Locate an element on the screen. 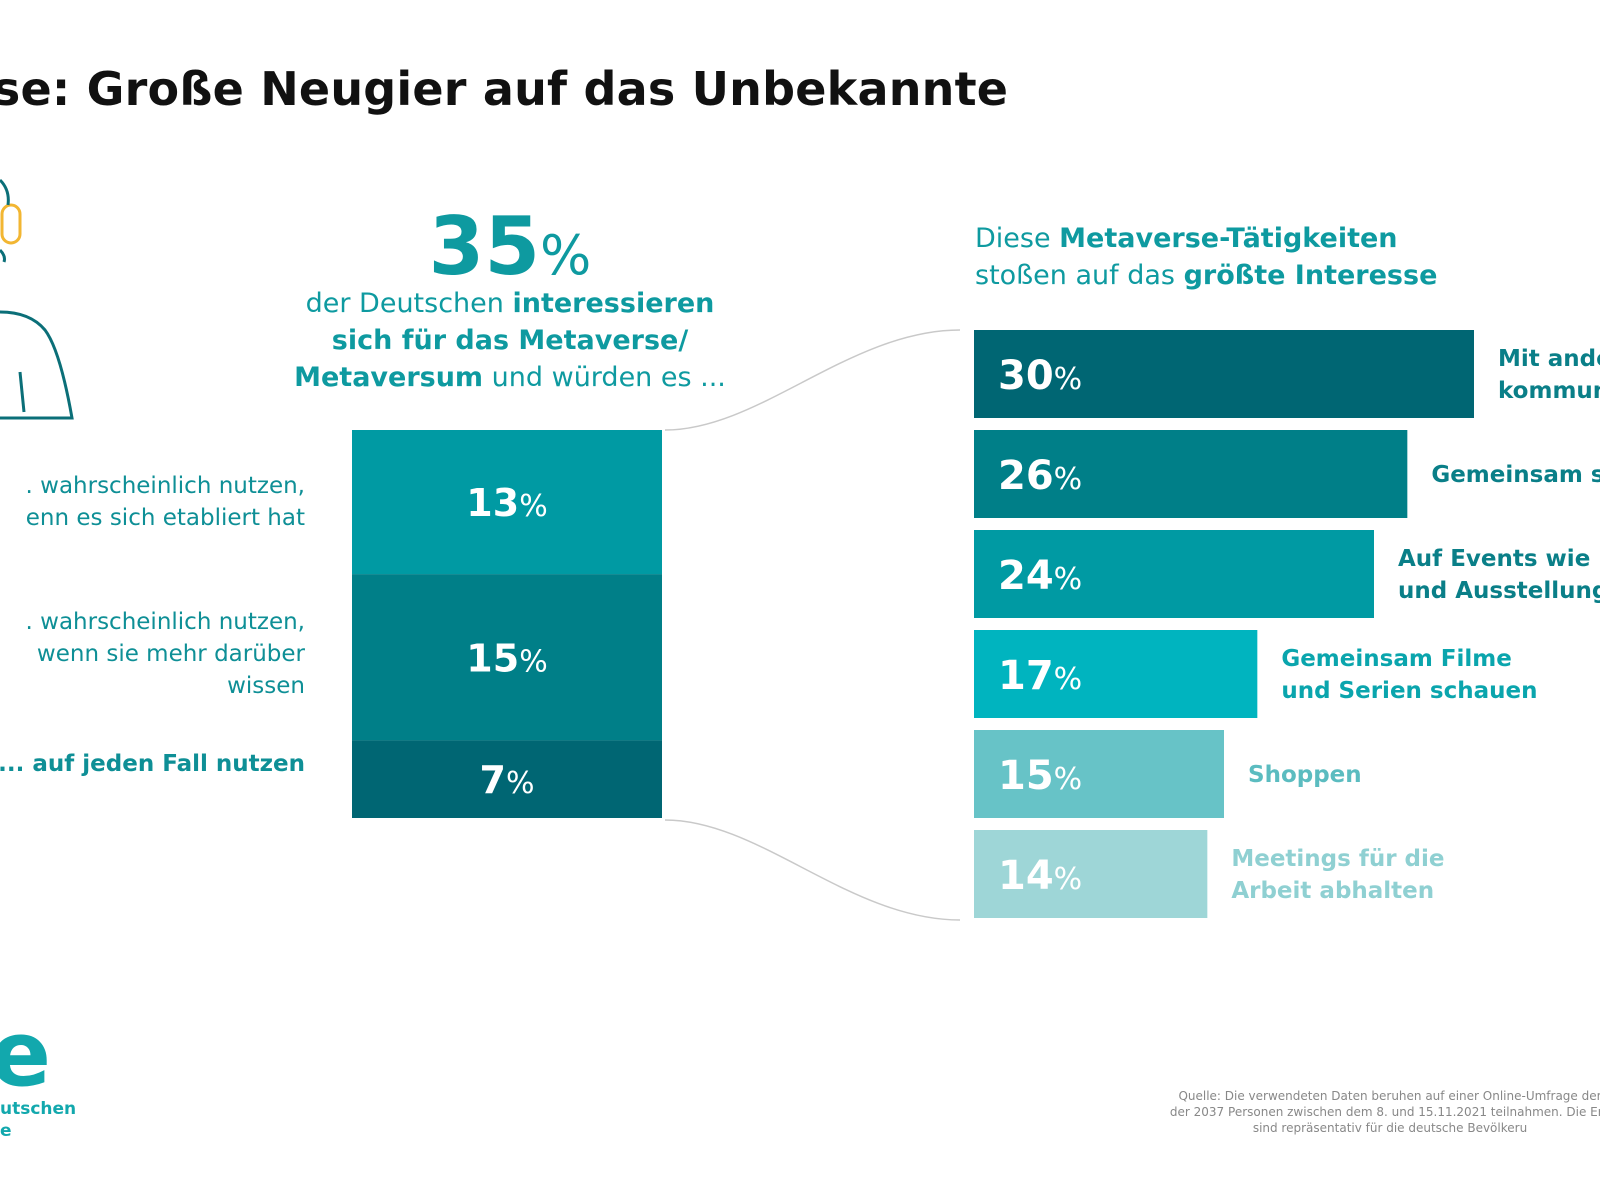  stacked-bar: 13% 15% 7% is located at coordinates (507, 624).